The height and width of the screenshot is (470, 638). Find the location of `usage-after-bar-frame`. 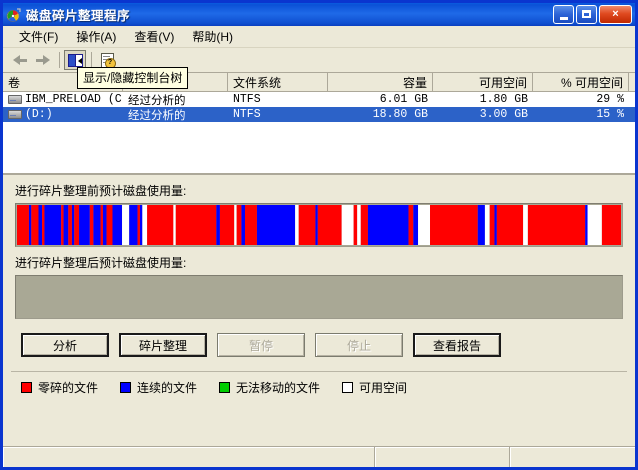

usage-after-bar-frame is located at coordinates (319, 297).